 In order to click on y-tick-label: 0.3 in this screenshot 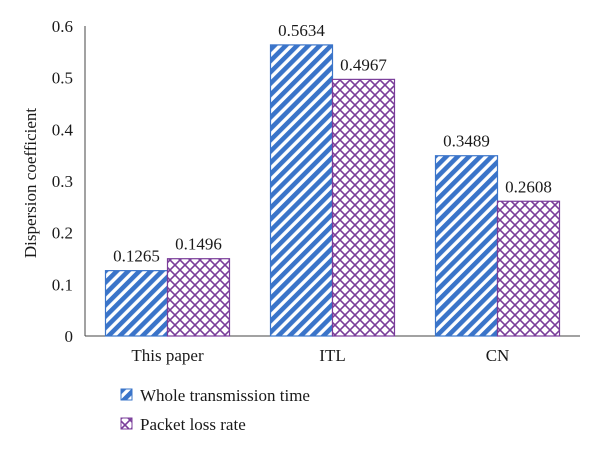, I will do `click(62, 181)`.